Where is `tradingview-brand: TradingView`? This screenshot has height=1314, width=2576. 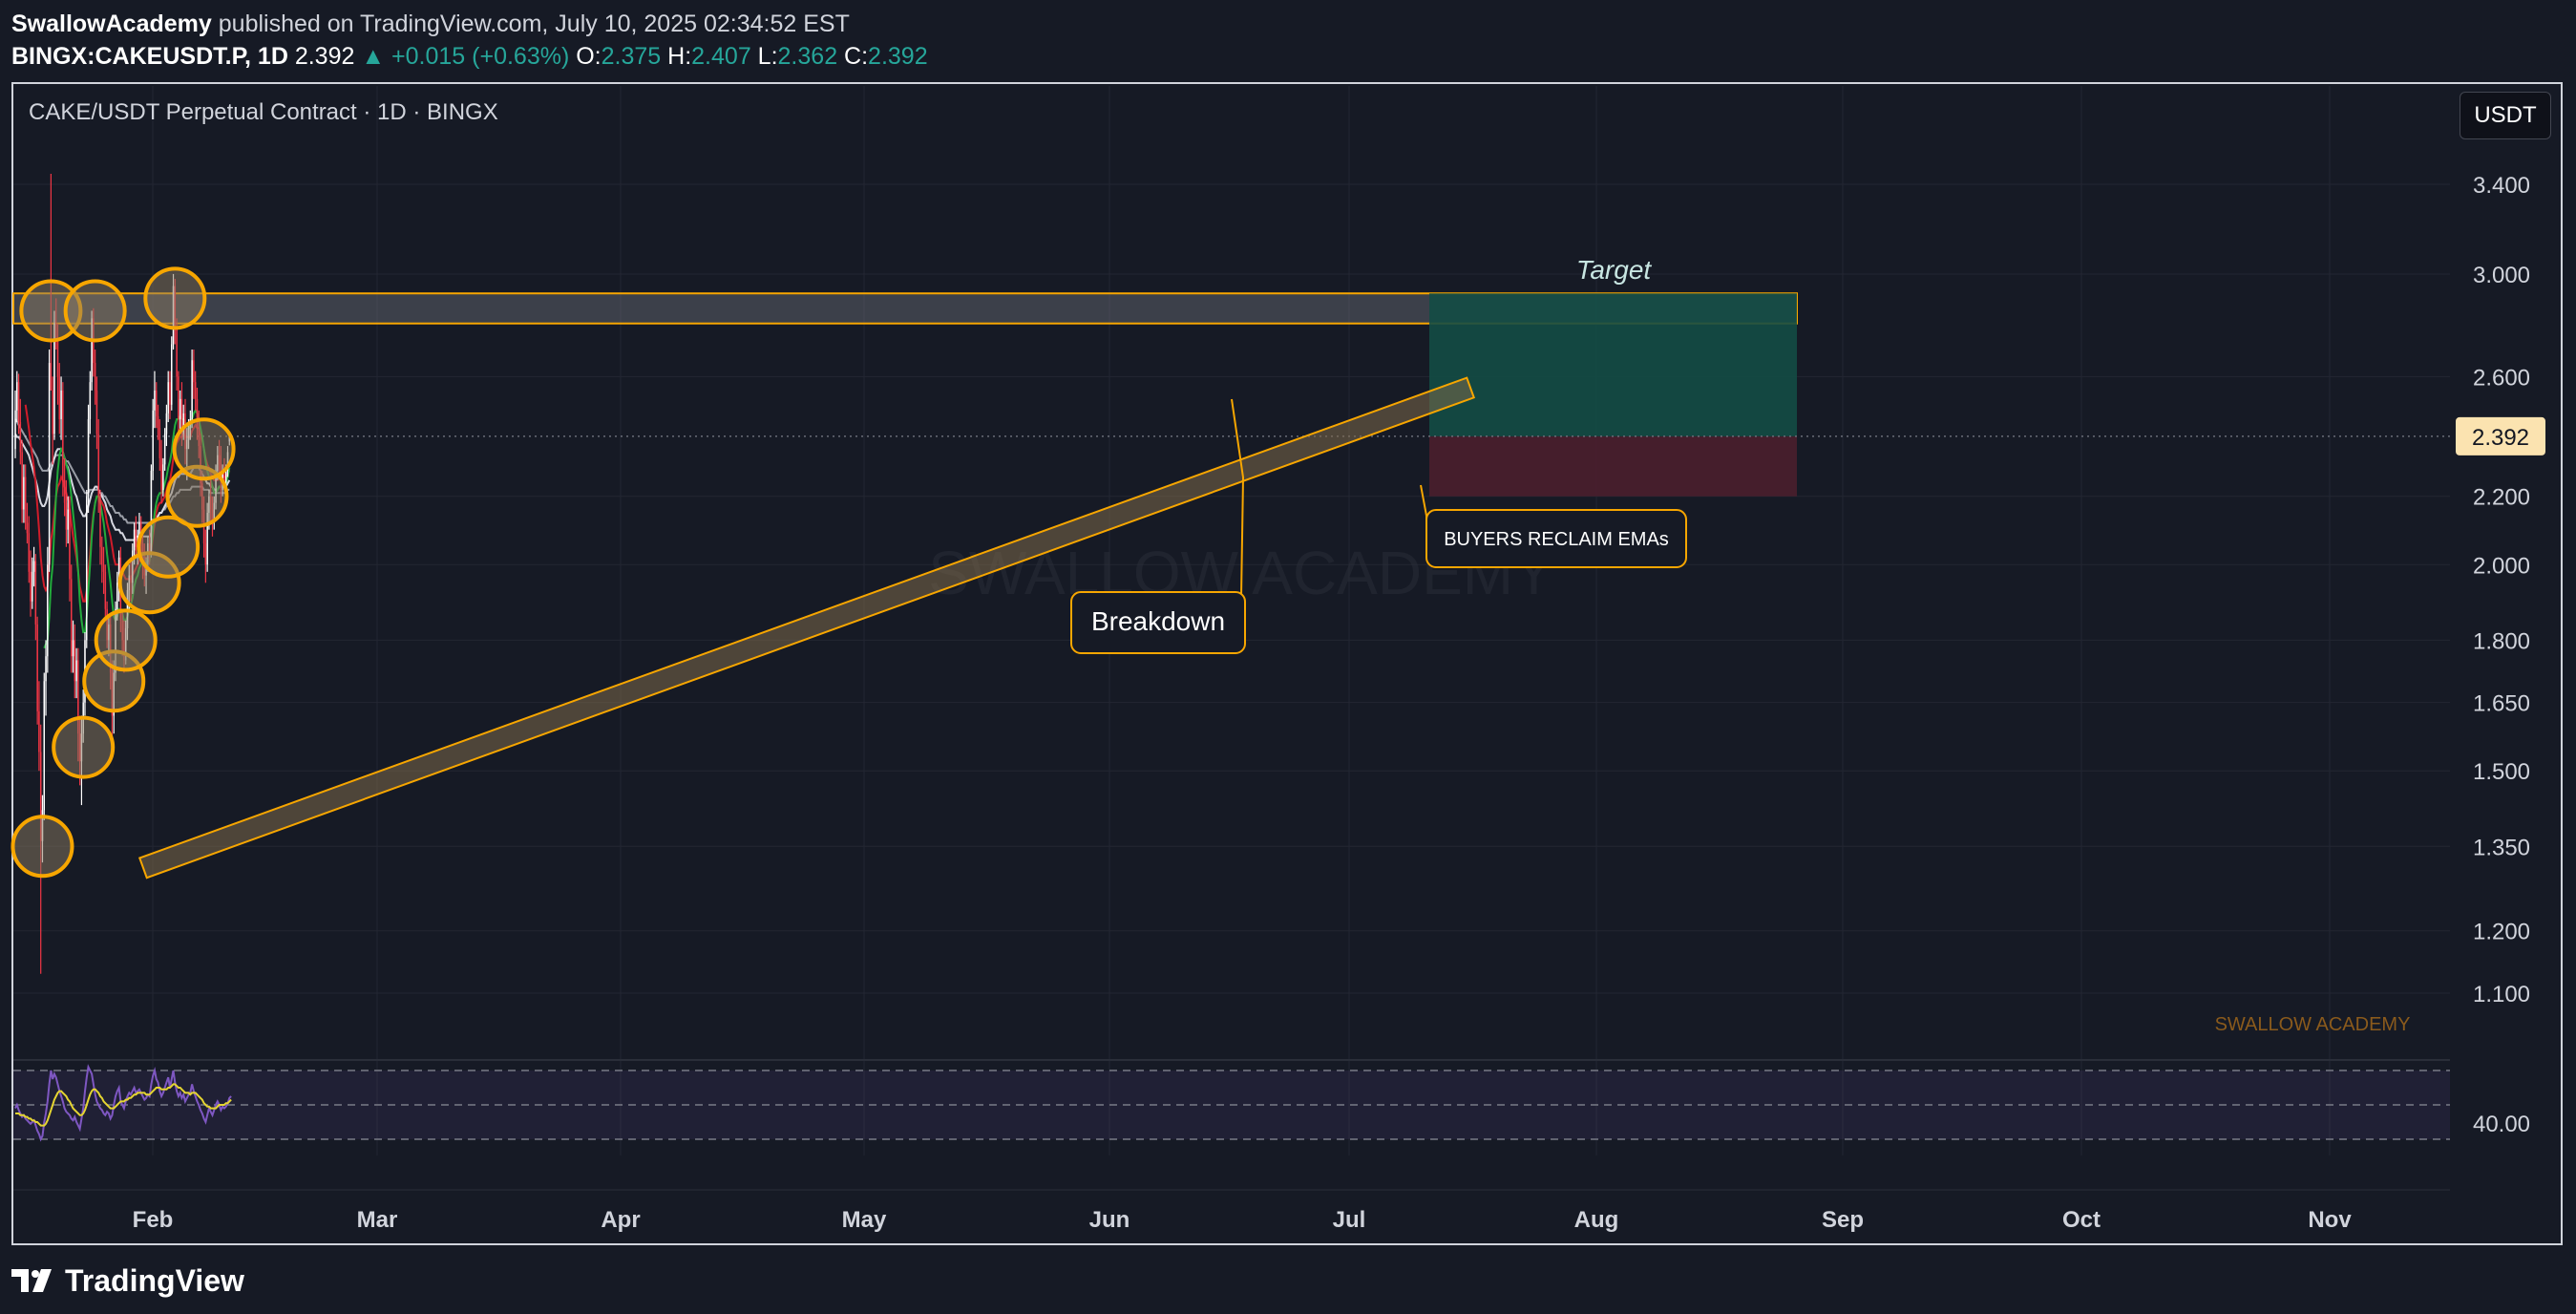
tradingview-brand: TradingView is located at coordinates (154, 1280).